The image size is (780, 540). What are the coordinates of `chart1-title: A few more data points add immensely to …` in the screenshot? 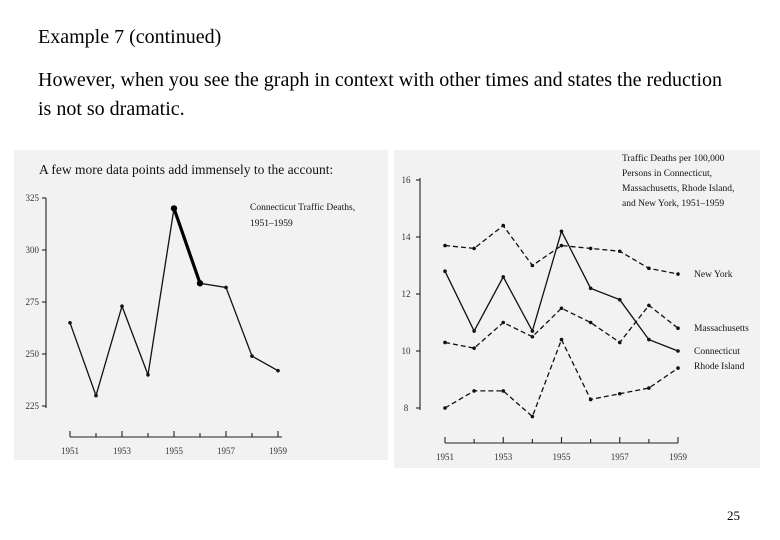 It's located at (186, 169).